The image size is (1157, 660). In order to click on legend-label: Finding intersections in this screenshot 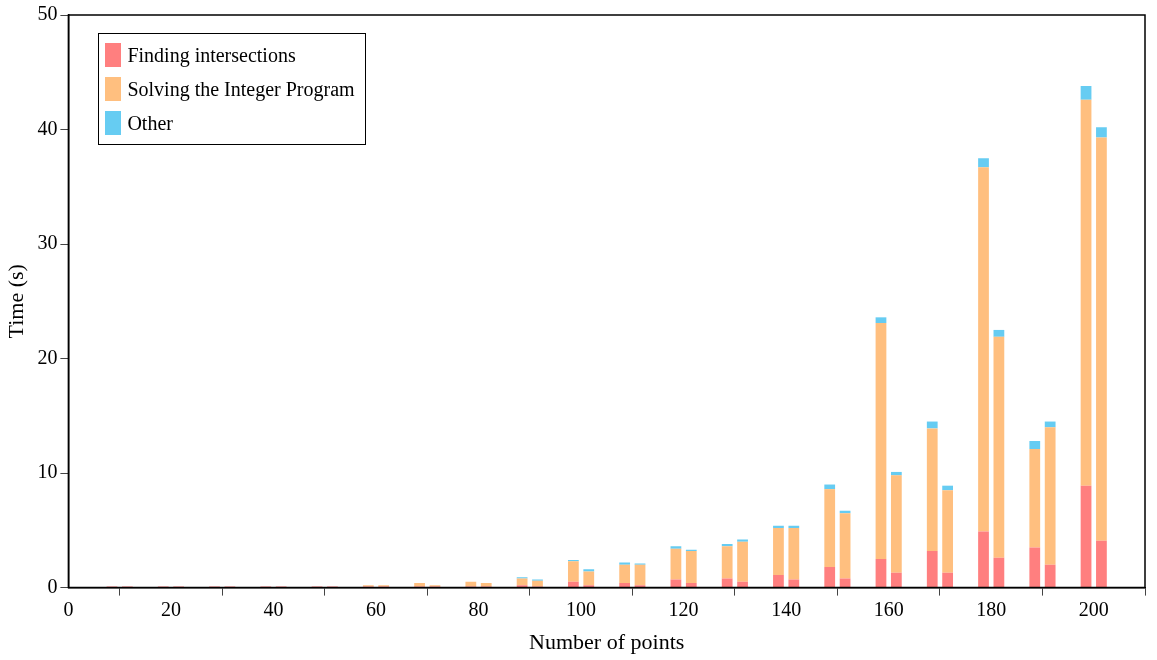, I will do `click(211, 56)`.